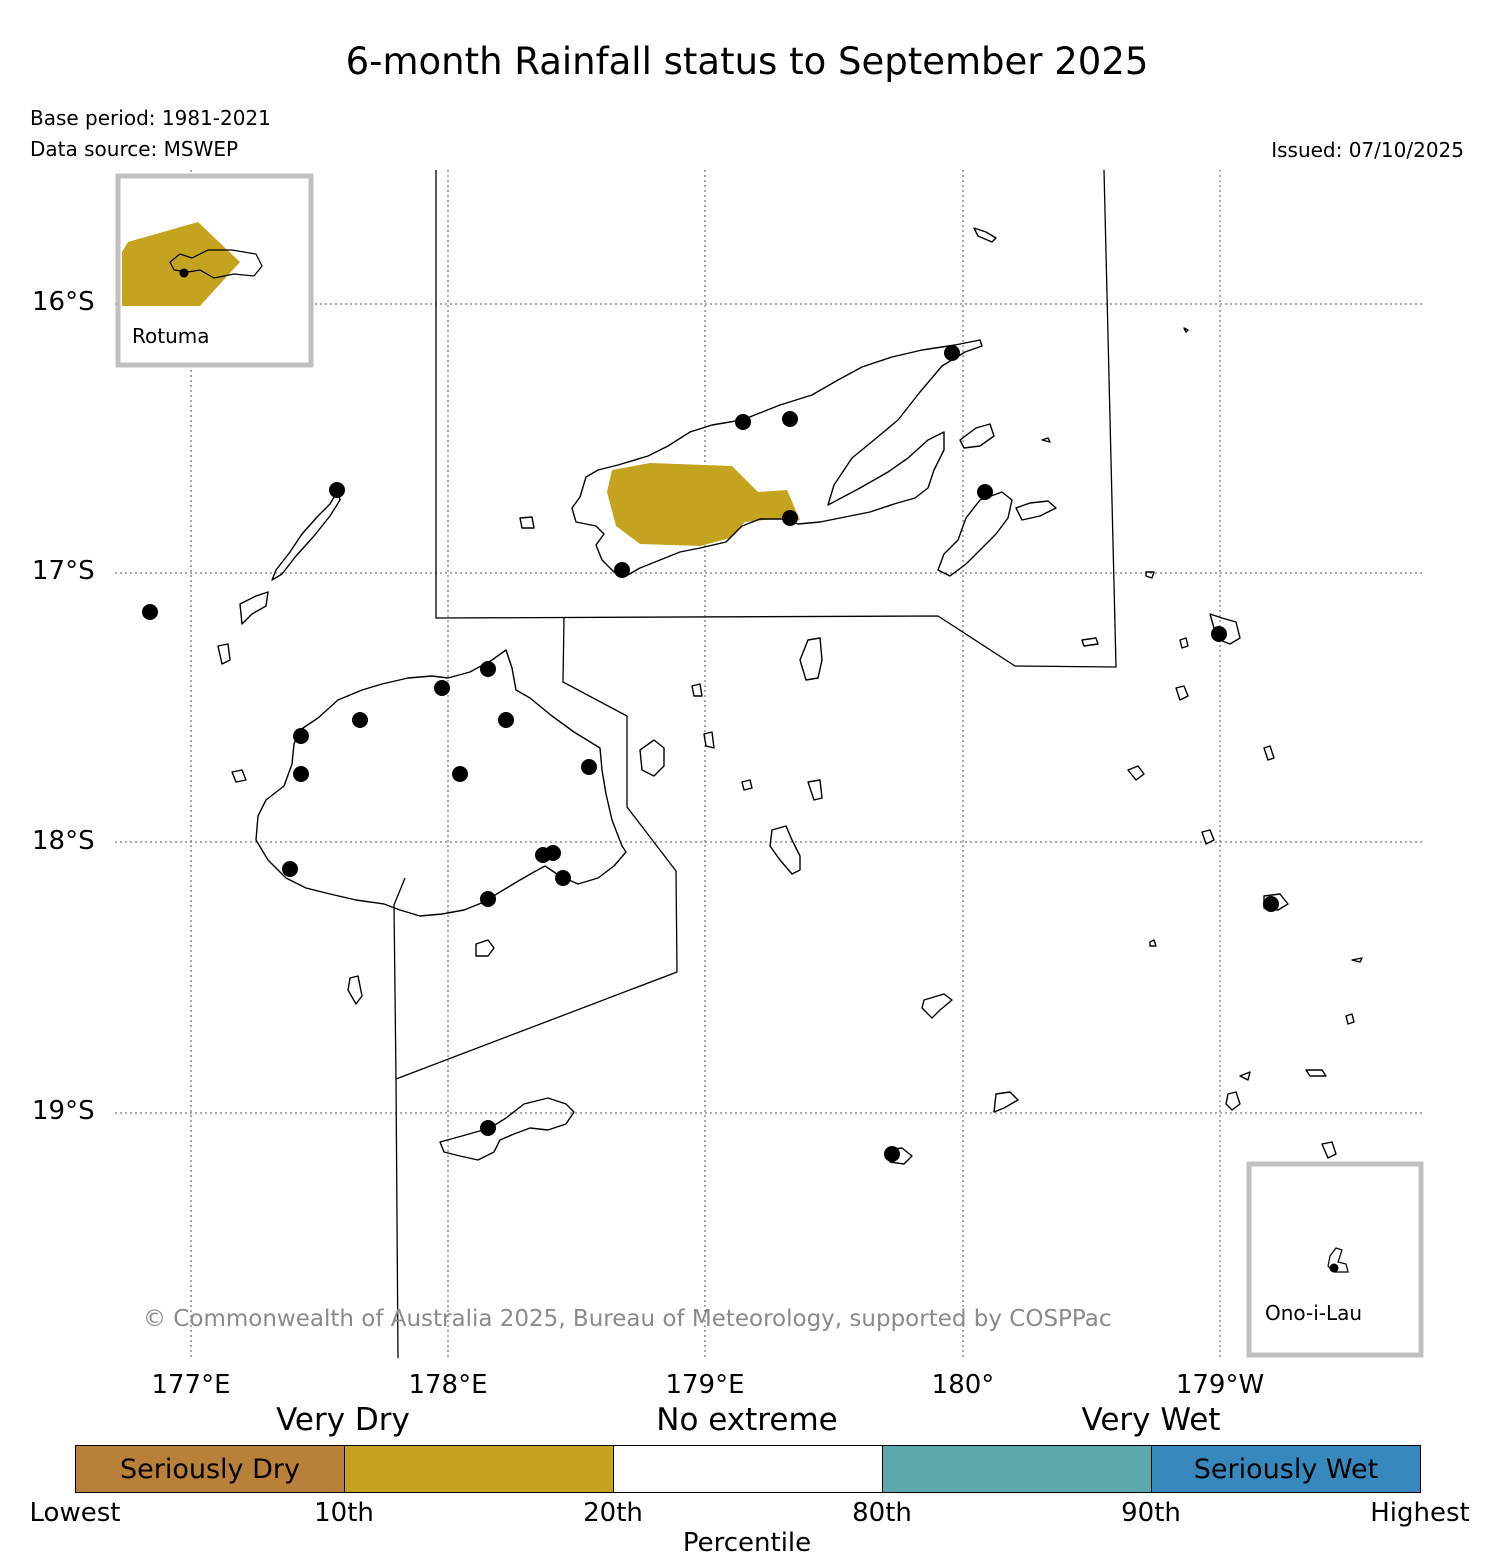 Image resolution: width=1494 pixels, height=1563 pixels. I want to click on island-yadua, so click(527, 522).